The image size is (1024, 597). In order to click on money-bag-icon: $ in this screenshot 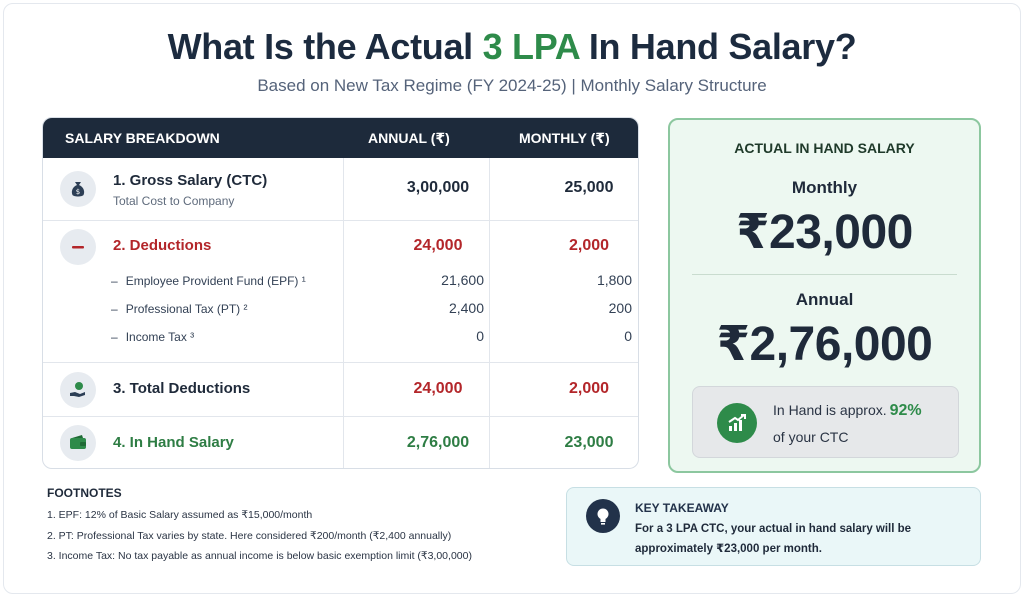, I will do `click(78, 189)`.